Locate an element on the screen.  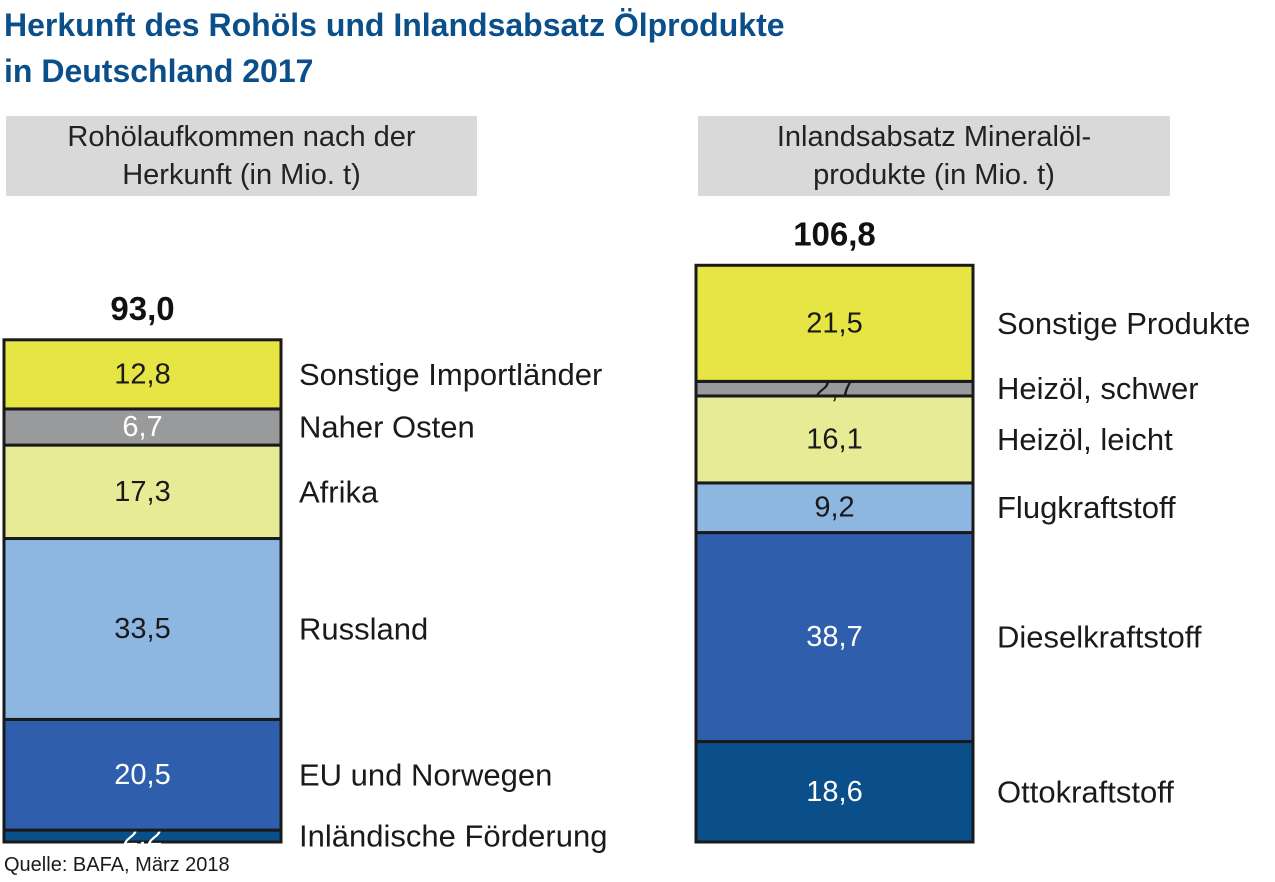
left-russland-category-label: Russland is located at coordinates (363, 628).